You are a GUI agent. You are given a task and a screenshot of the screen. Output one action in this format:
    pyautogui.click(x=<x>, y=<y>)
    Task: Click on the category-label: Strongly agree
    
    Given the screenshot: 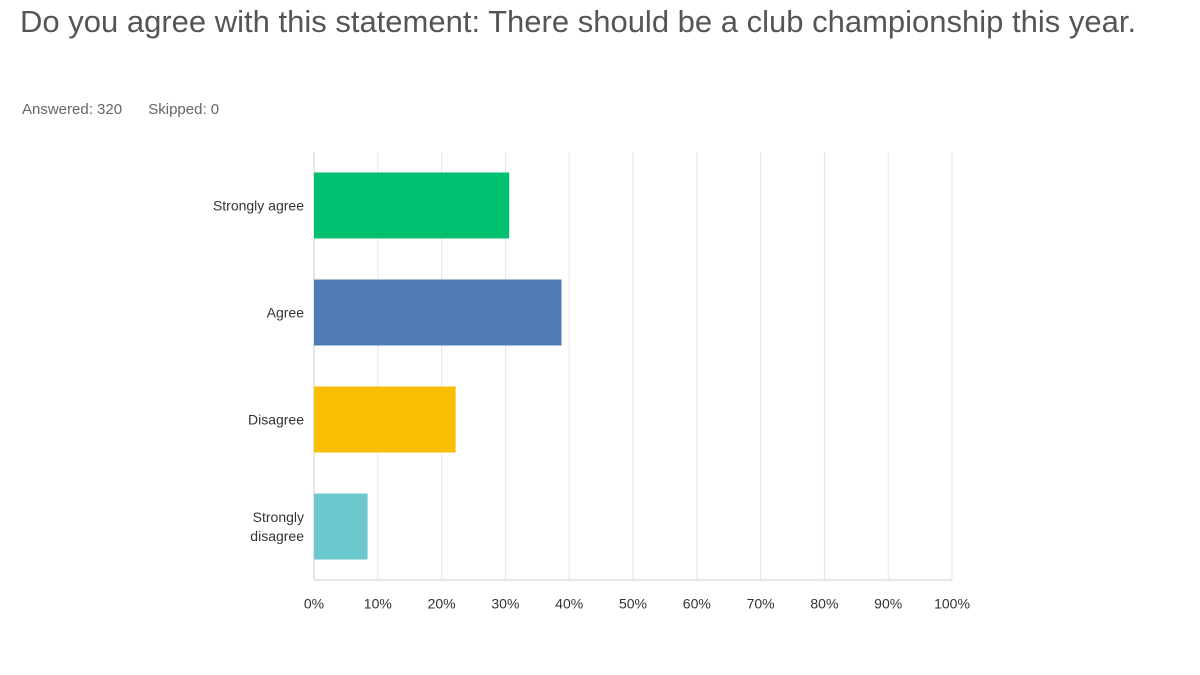 What is the action you would take?
    pyautogui.click(x=258, y=205)
    